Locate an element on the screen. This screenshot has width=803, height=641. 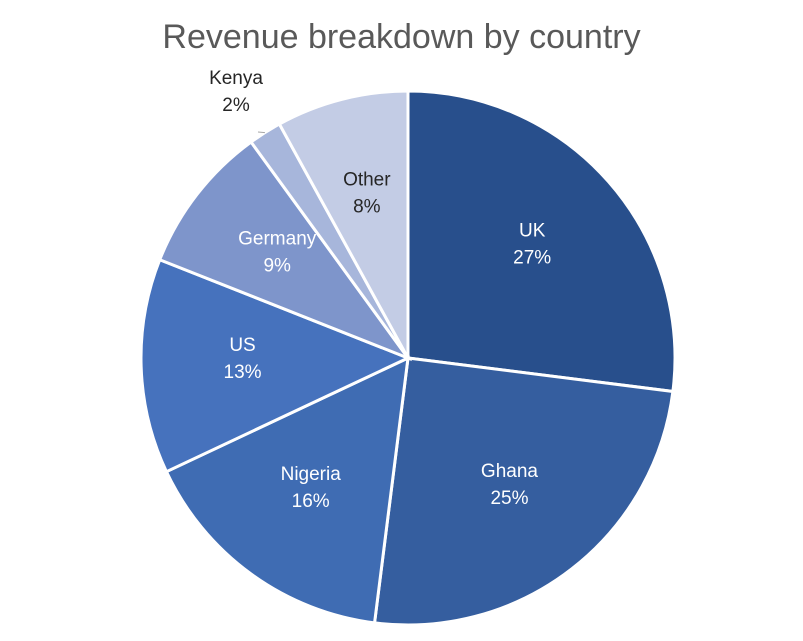
kenya-leader-line is located at coordinates (261, 132).